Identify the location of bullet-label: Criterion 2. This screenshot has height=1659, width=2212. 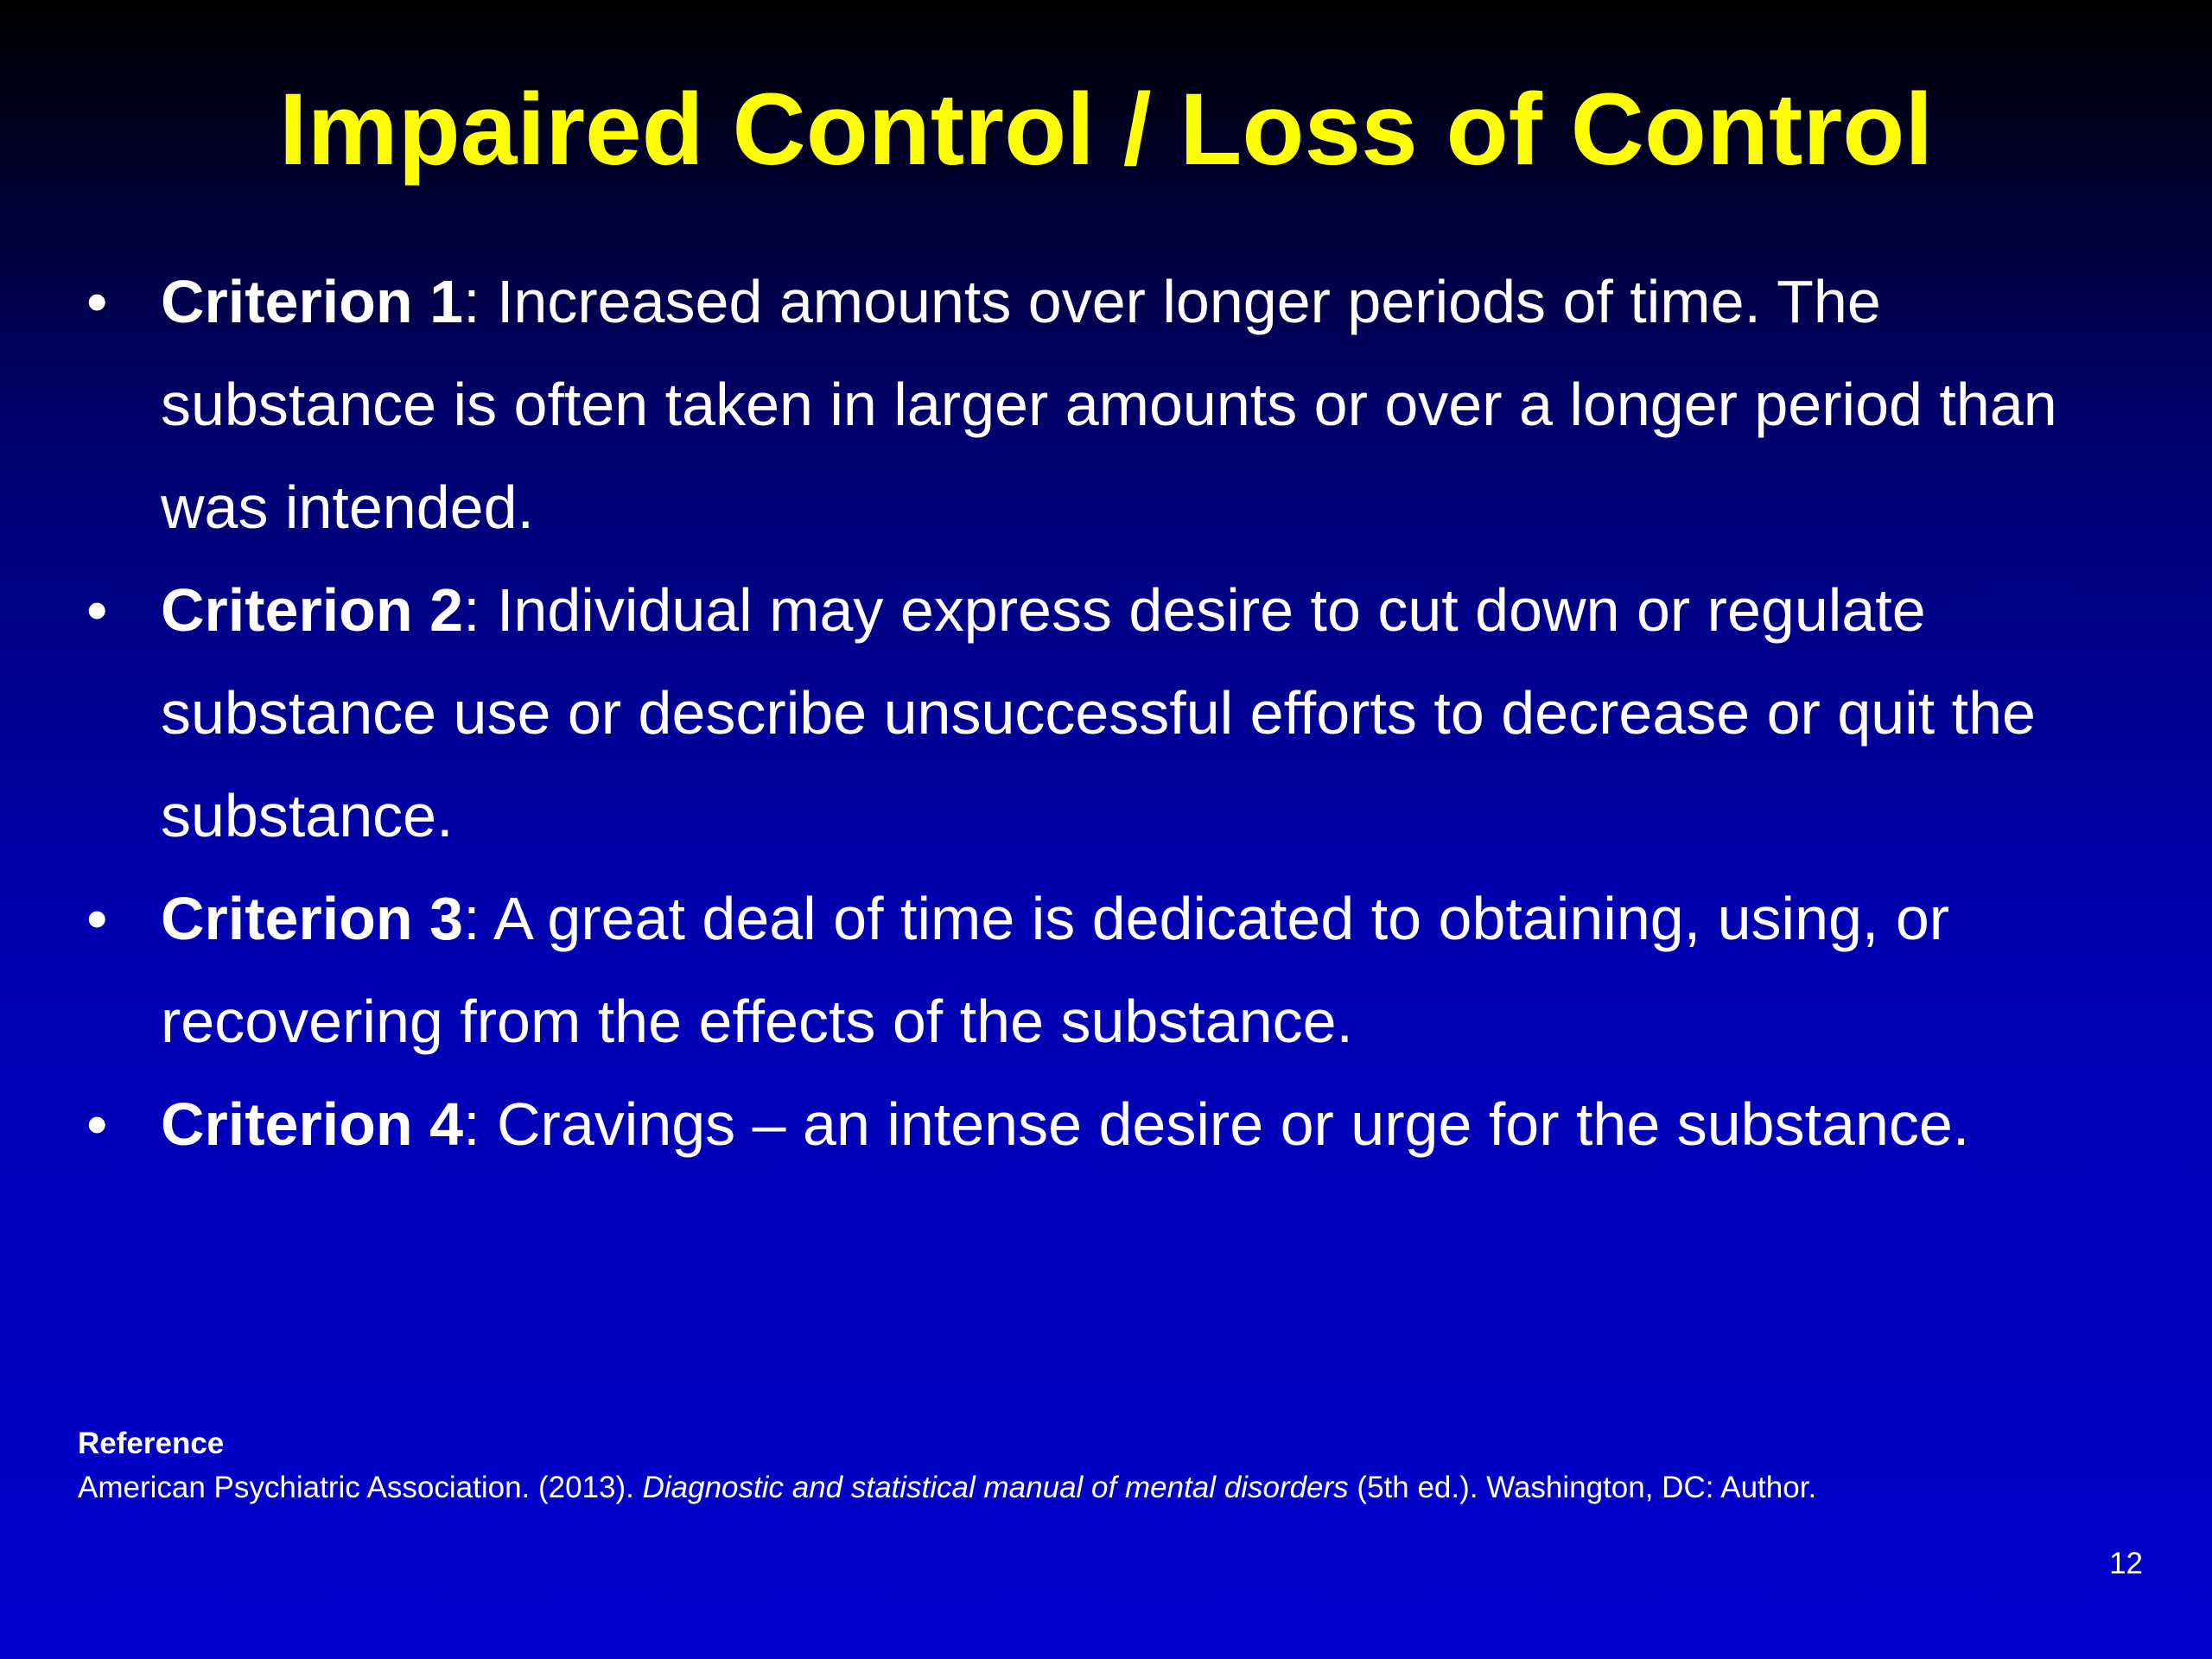
(312, 610).